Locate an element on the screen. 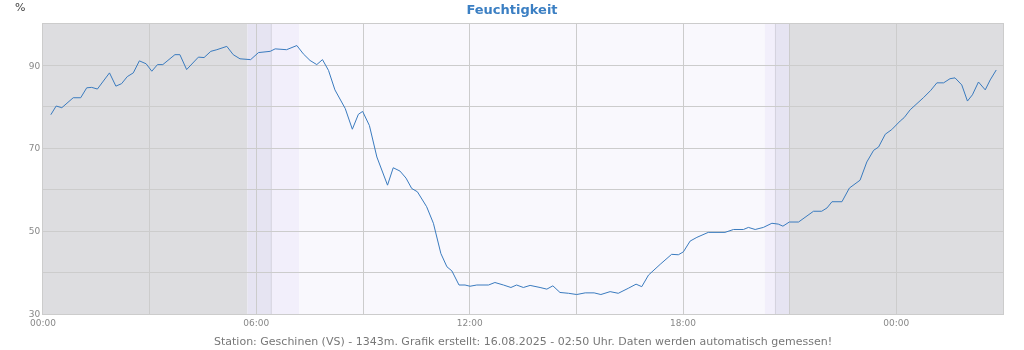  x-tick-label: 06:00 is located at coordinates (256, 322).